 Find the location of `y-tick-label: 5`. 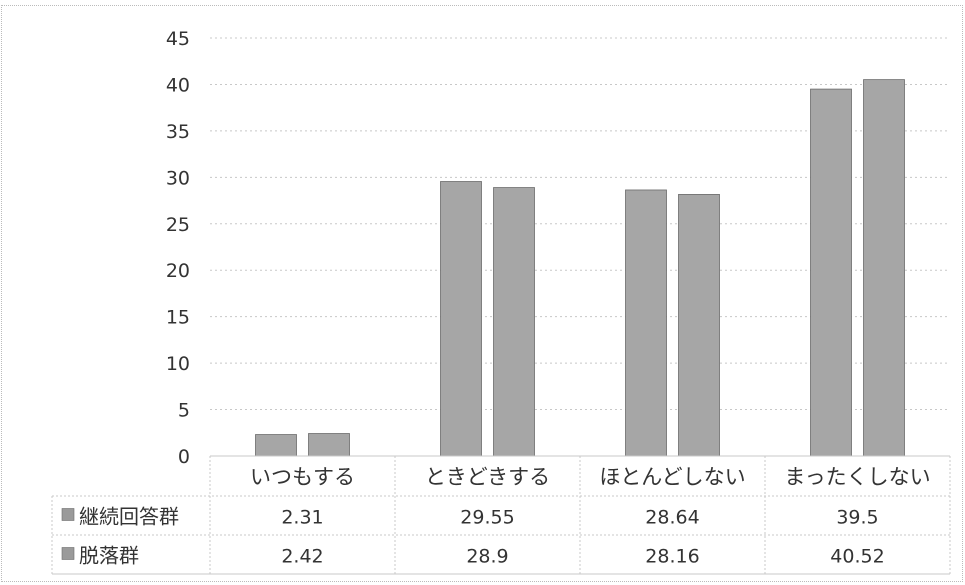

y-tick-label: 5 is located at coordinates (184, 411).